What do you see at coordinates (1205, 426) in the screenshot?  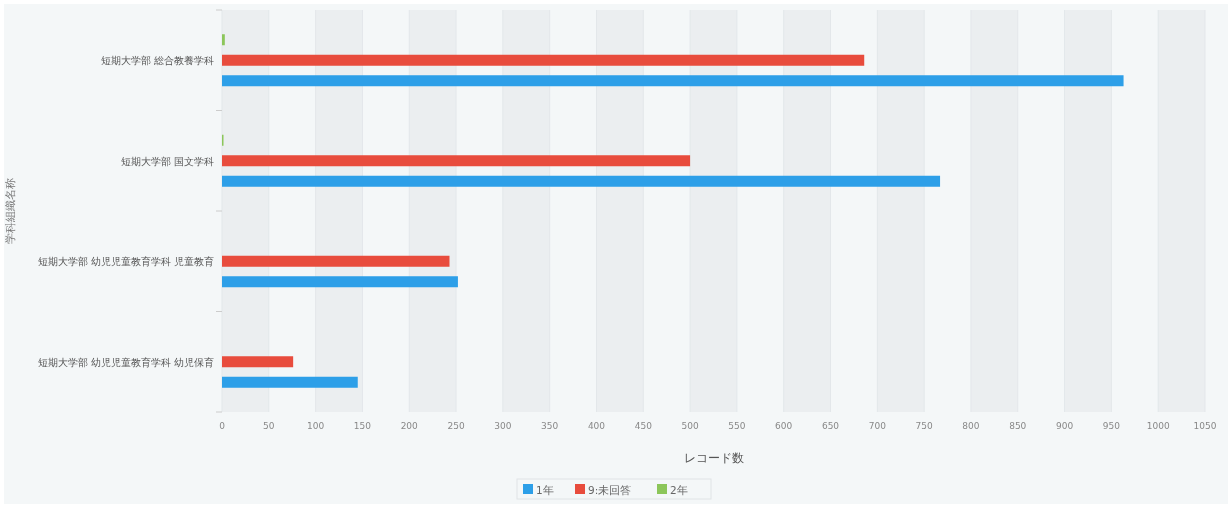 I see `x-tick-label: 1050` at bounding box center [1205, 426].